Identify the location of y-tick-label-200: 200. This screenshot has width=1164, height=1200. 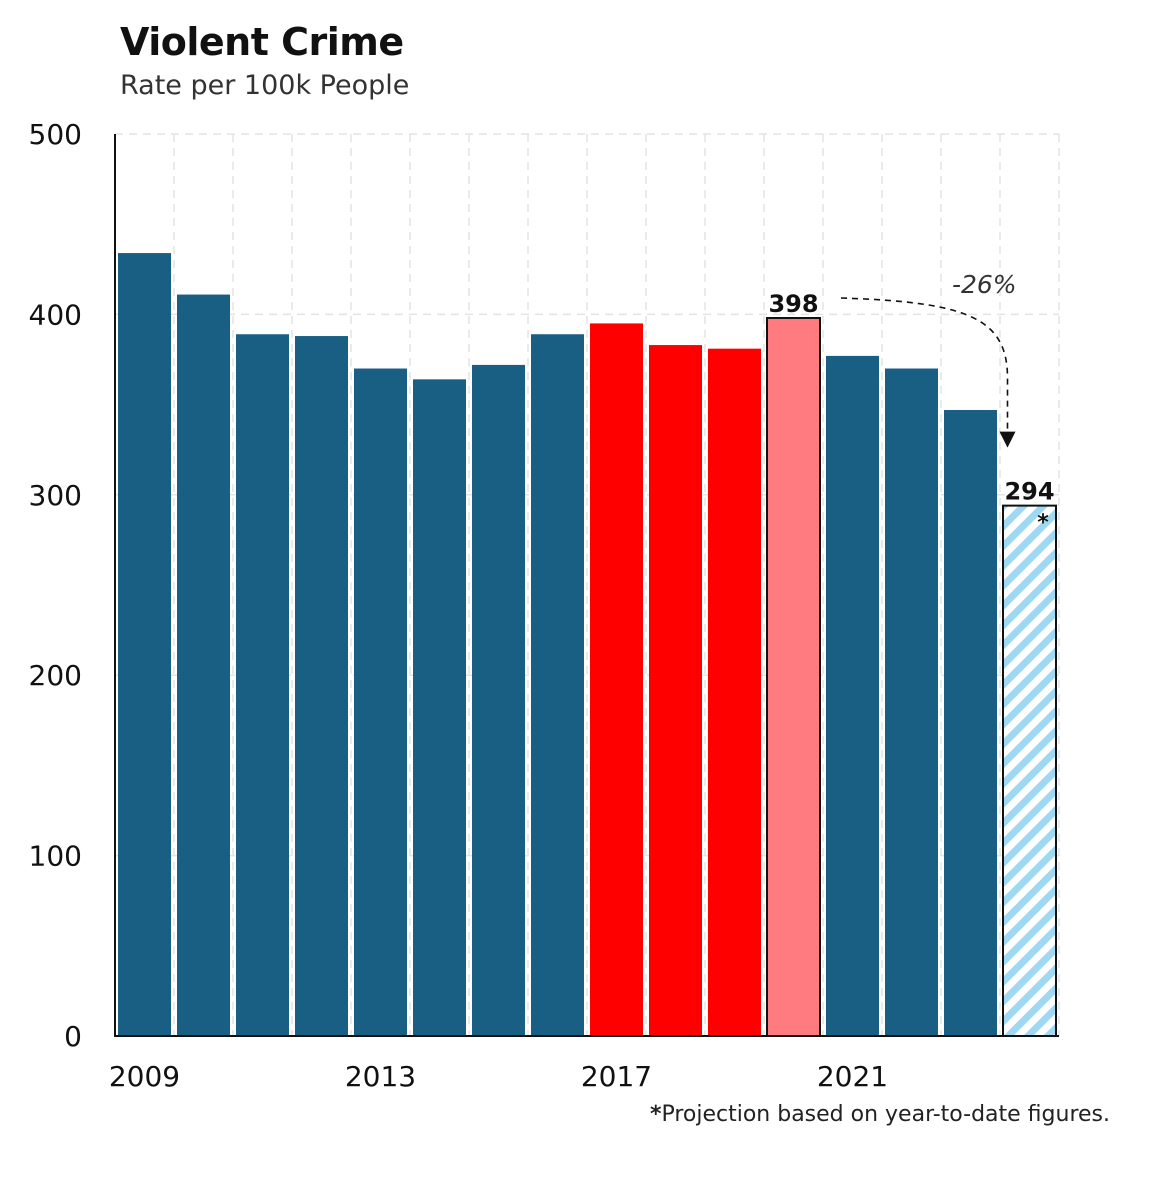
(55, 675).